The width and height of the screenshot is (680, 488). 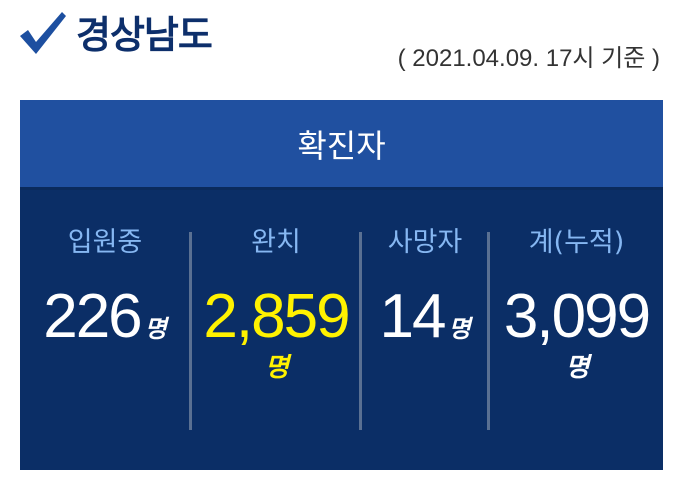 I want to click on stat-deaths: 사망자 14 명, so click(x=425, y=290).